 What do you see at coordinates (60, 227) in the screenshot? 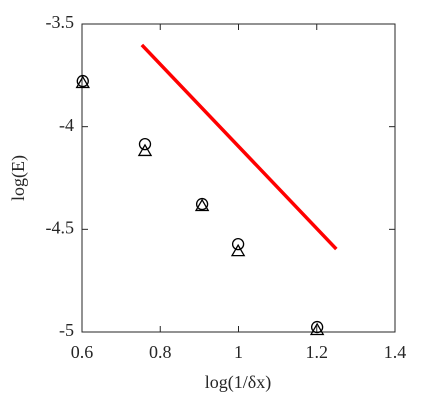
I see `y-tick-label: -4.5` at bounding box center [60, 227].